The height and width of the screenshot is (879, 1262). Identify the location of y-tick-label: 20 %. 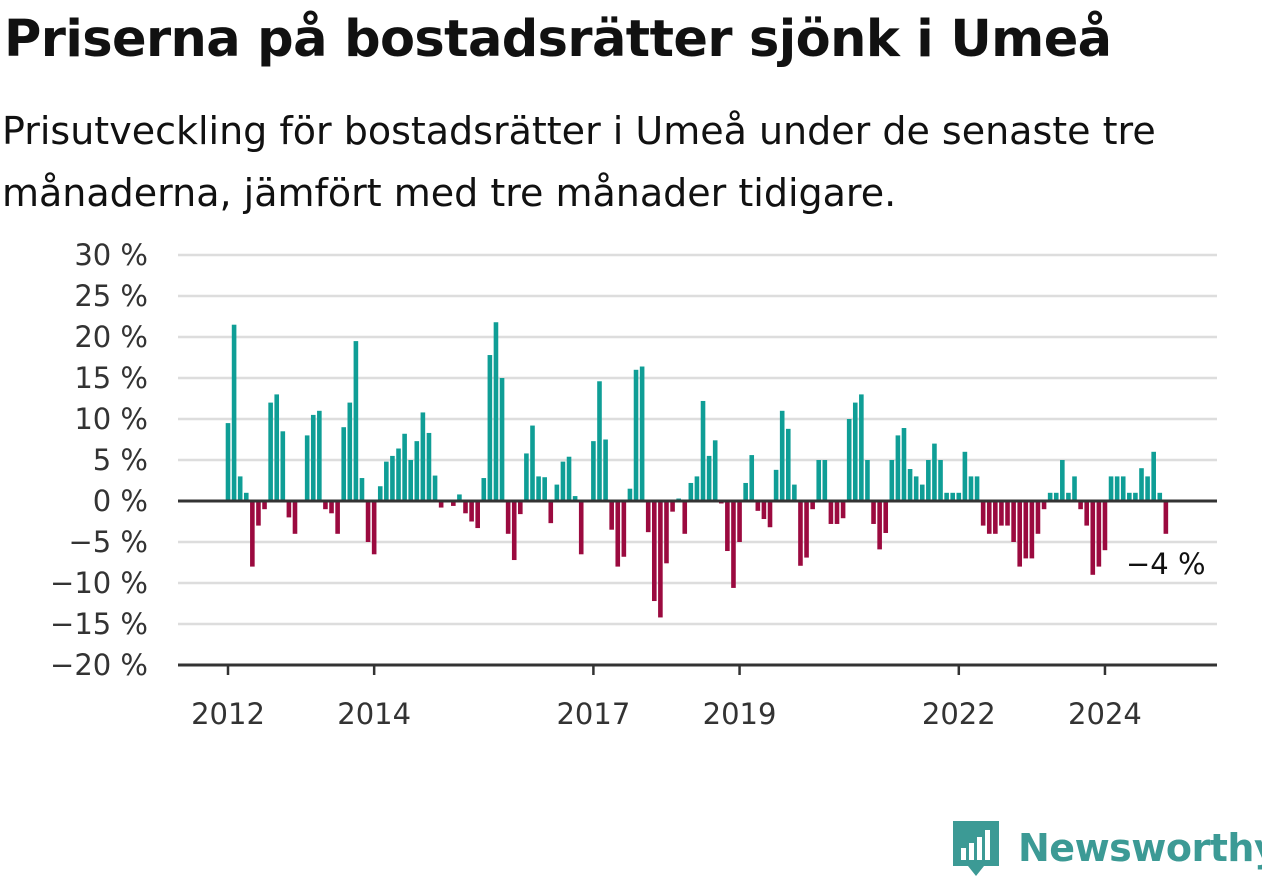
(111, 337).